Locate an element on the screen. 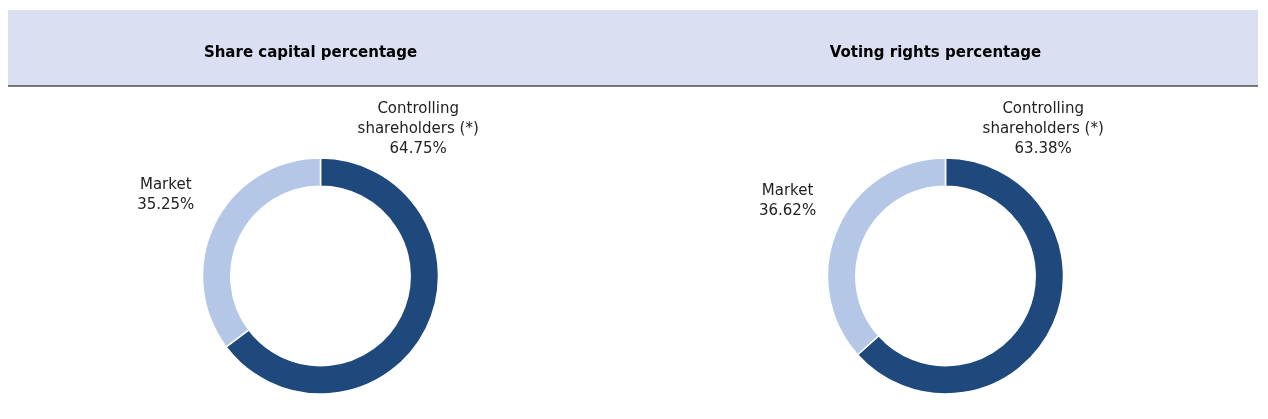 The image size is (1268, 419). data-label: 64.75% is located at coordinates (418, 148).